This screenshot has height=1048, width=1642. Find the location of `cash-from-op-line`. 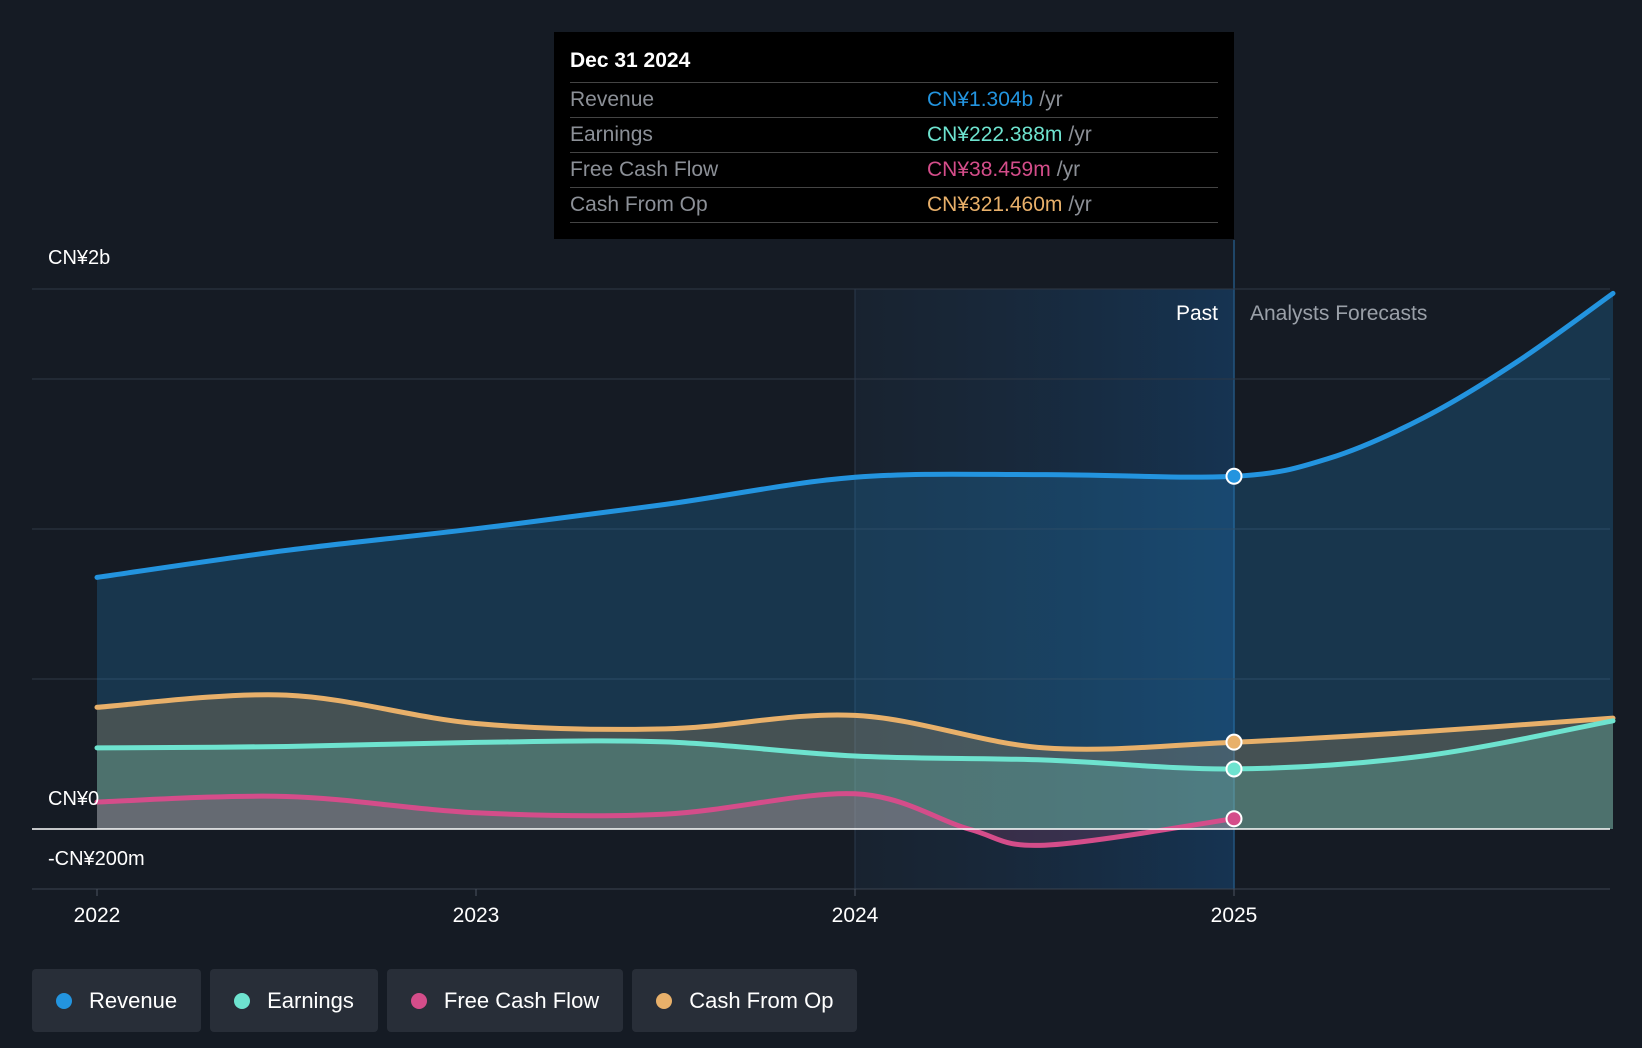

cash-from-op-line is located at coordinates (855, 722).